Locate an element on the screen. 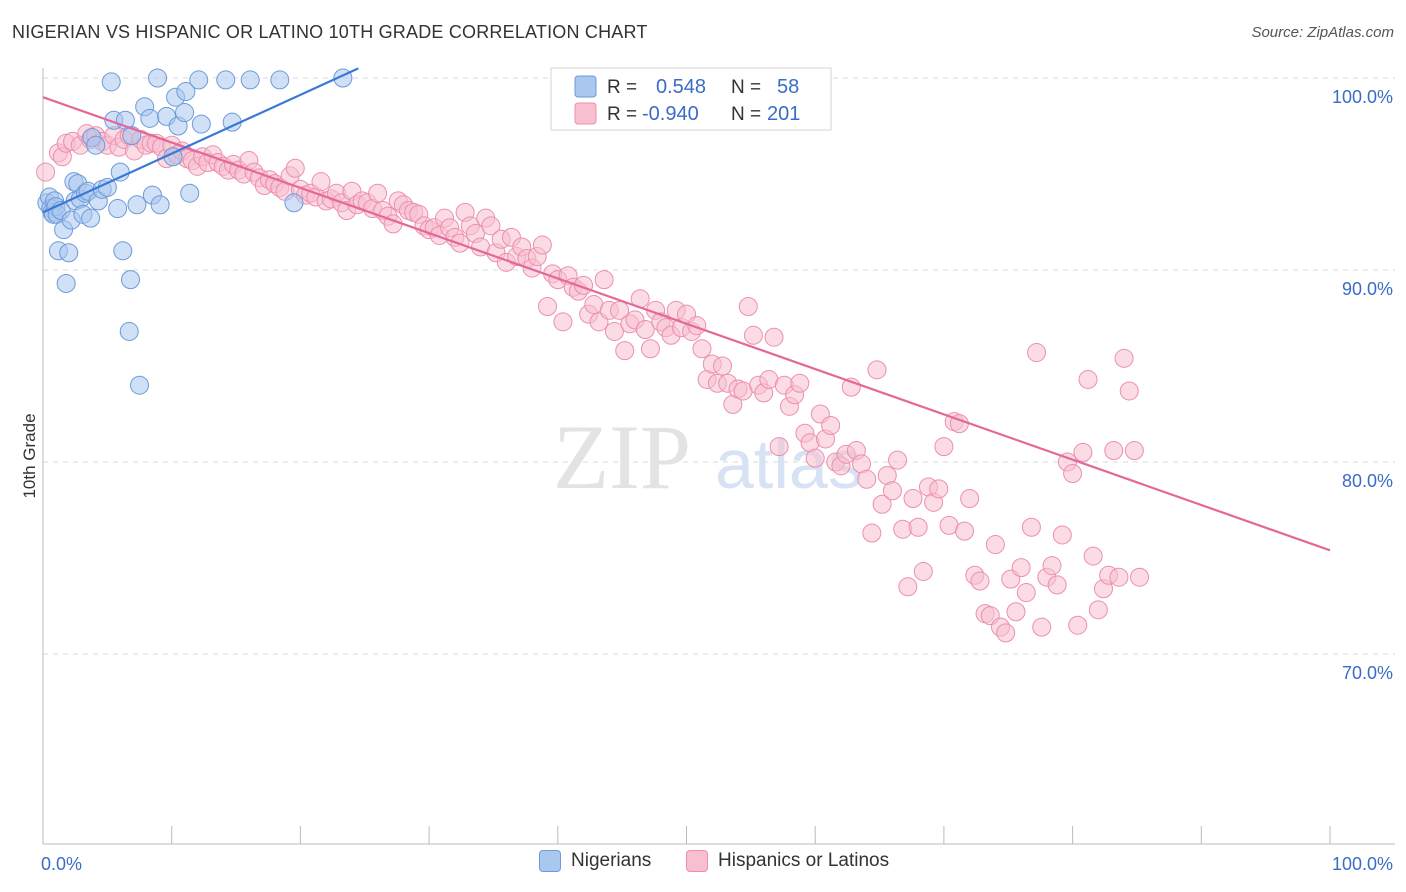 This screenshot has height=892, width=1406. legend-n-value-nigerians: 58 is located at coordinates (788, 87).